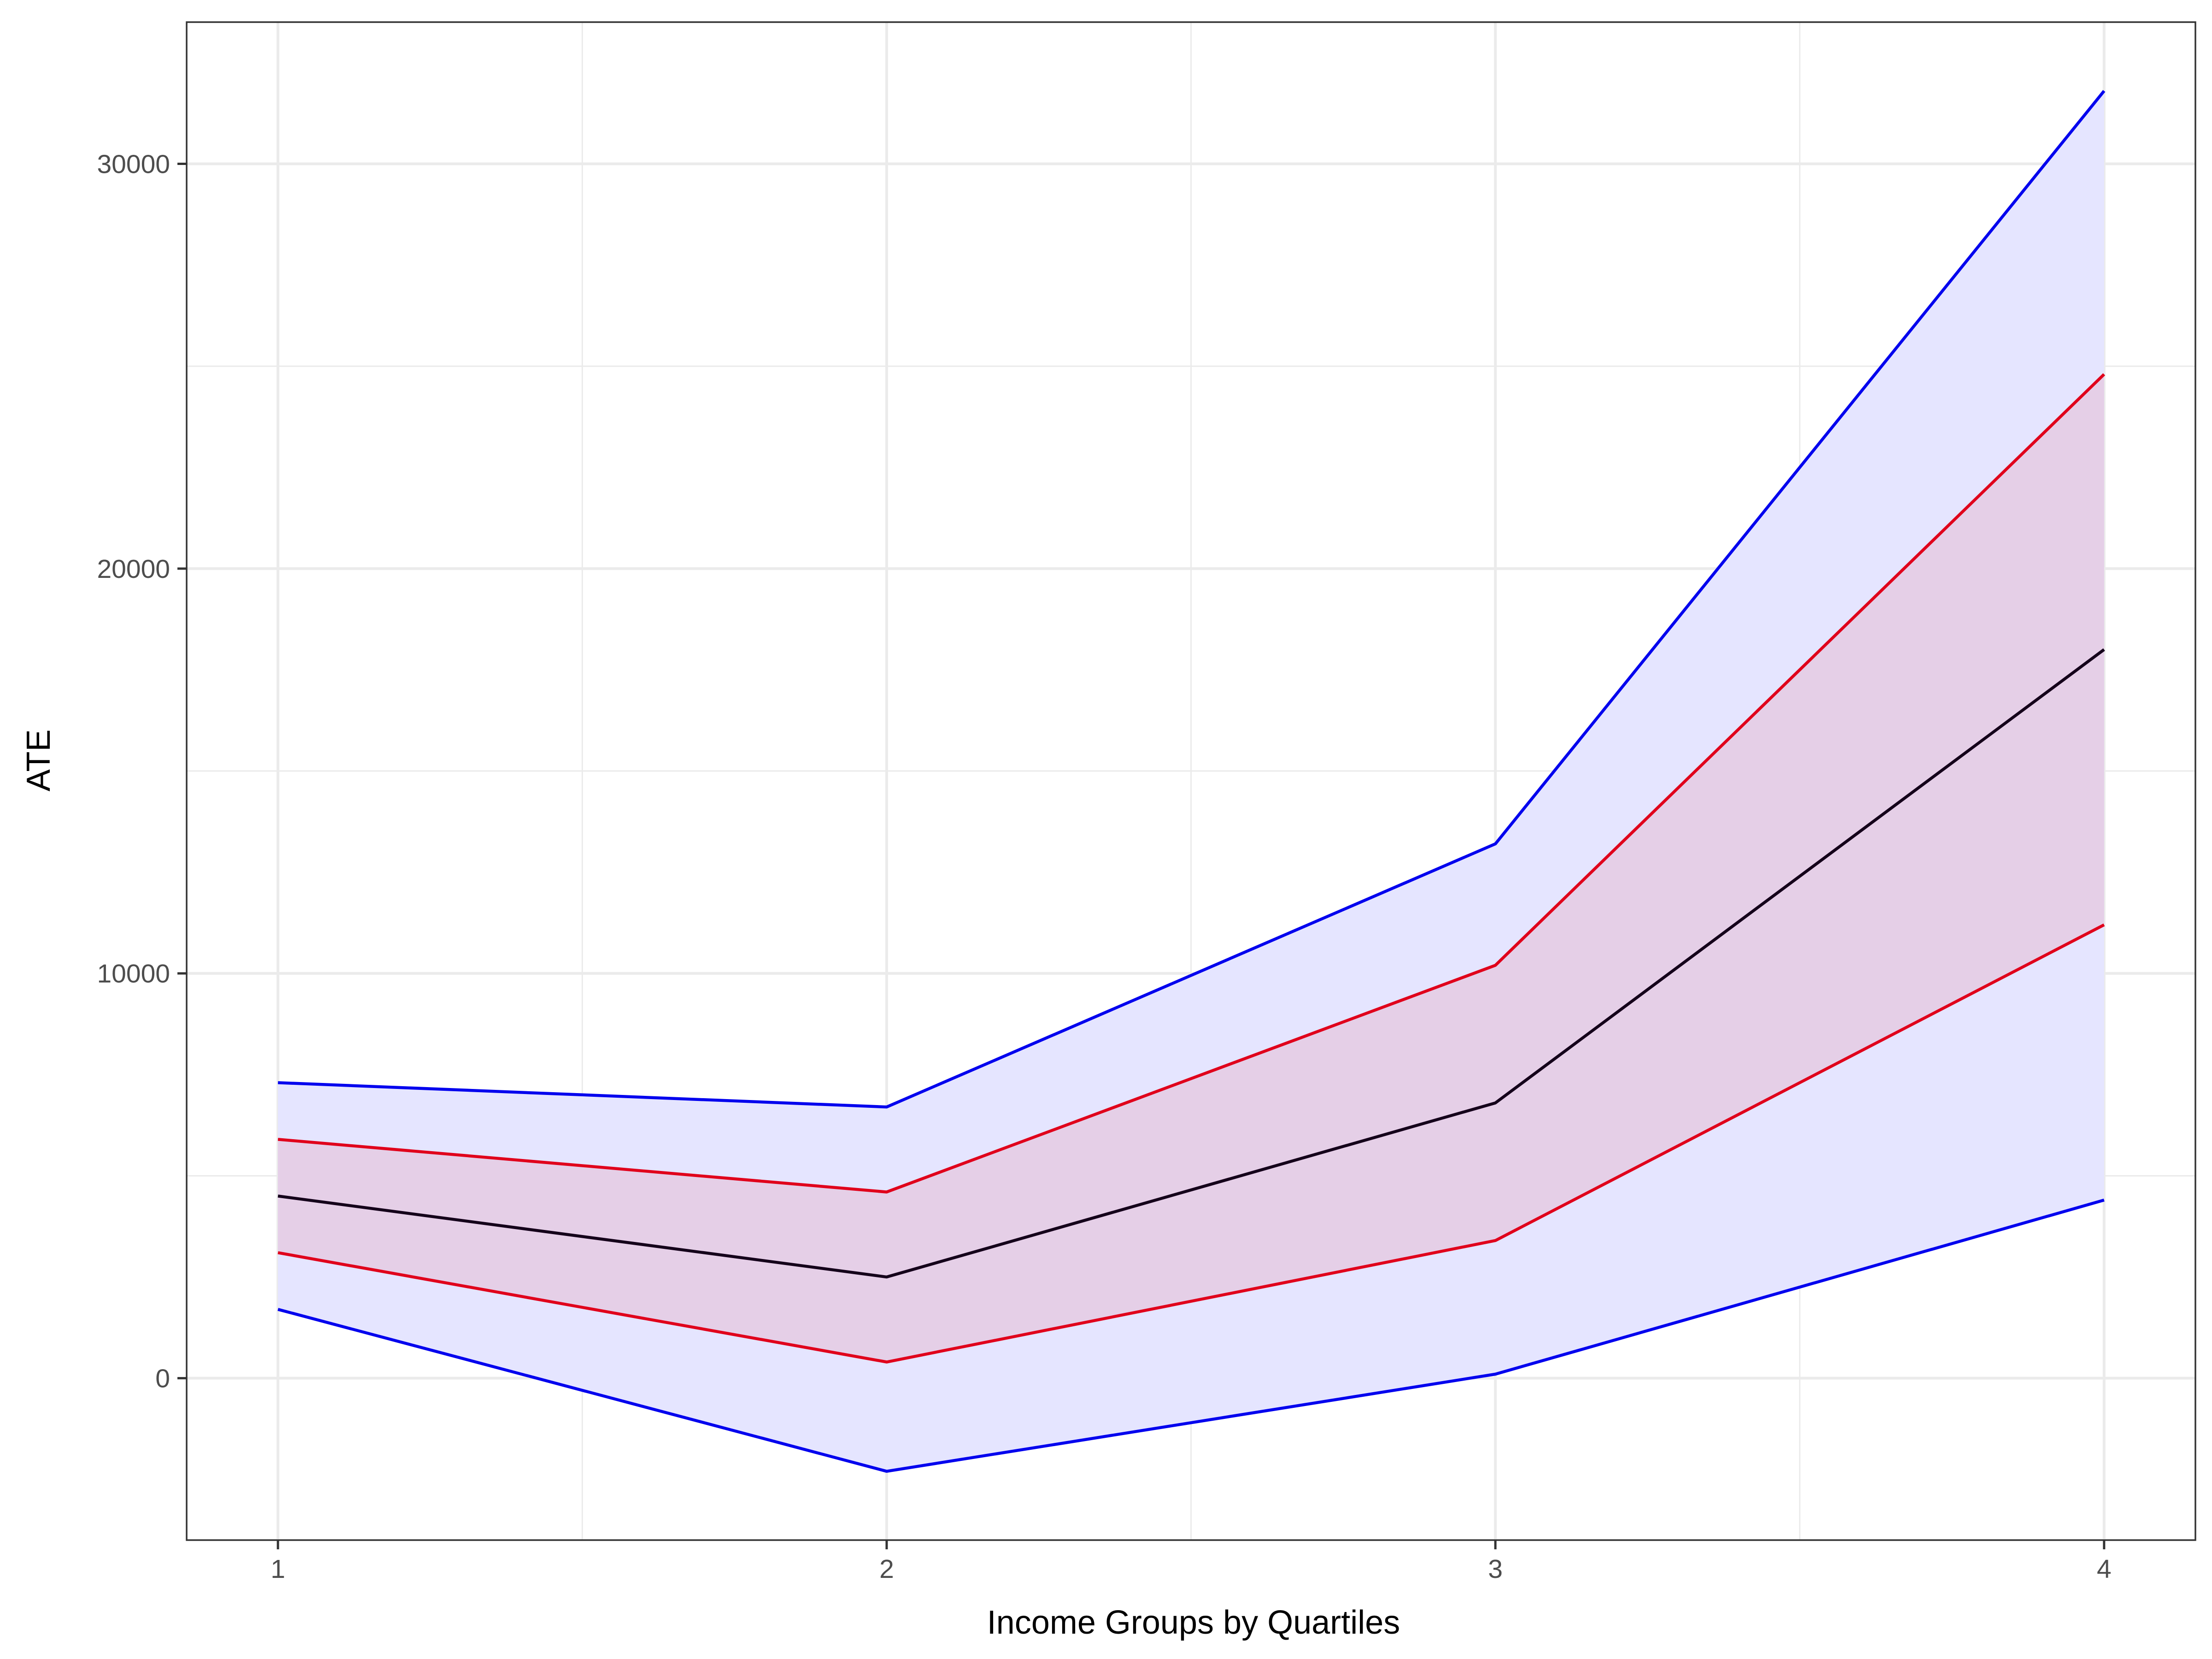  I want to click on y-tick-label: 10000, so click(133, 973).